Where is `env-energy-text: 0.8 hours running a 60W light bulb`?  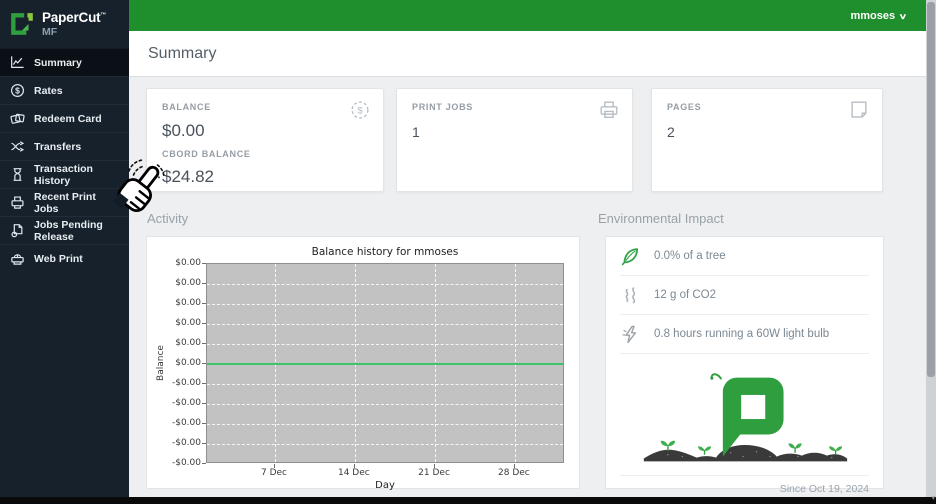 env-energy-text: 0.8 hours running a 60W light bulb is located at coordinates (742, 334).